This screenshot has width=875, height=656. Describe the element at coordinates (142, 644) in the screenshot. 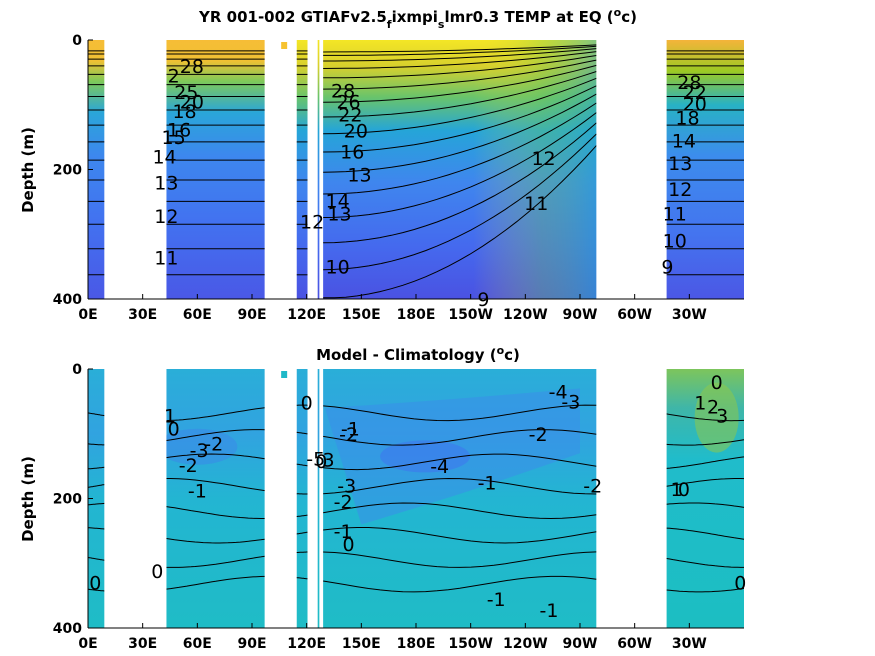

I see `anomaly-x-tick-label: 30E` at that location.